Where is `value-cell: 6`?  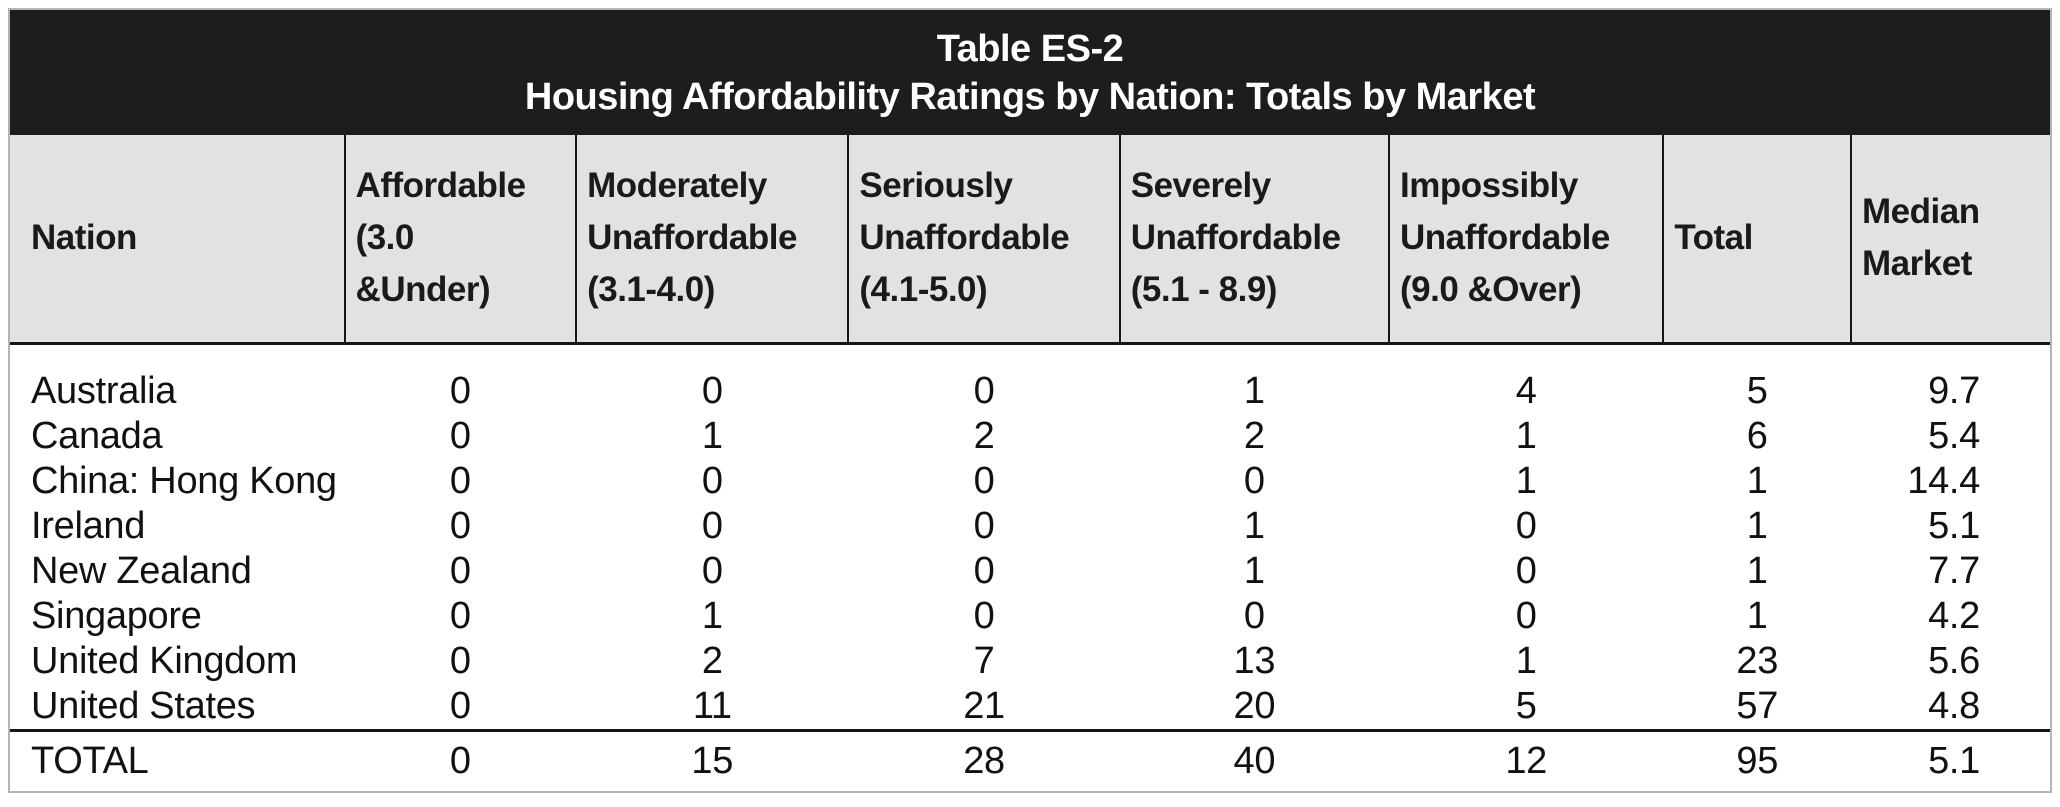 value-cell: 6 is located at coordinates (1757, 436).